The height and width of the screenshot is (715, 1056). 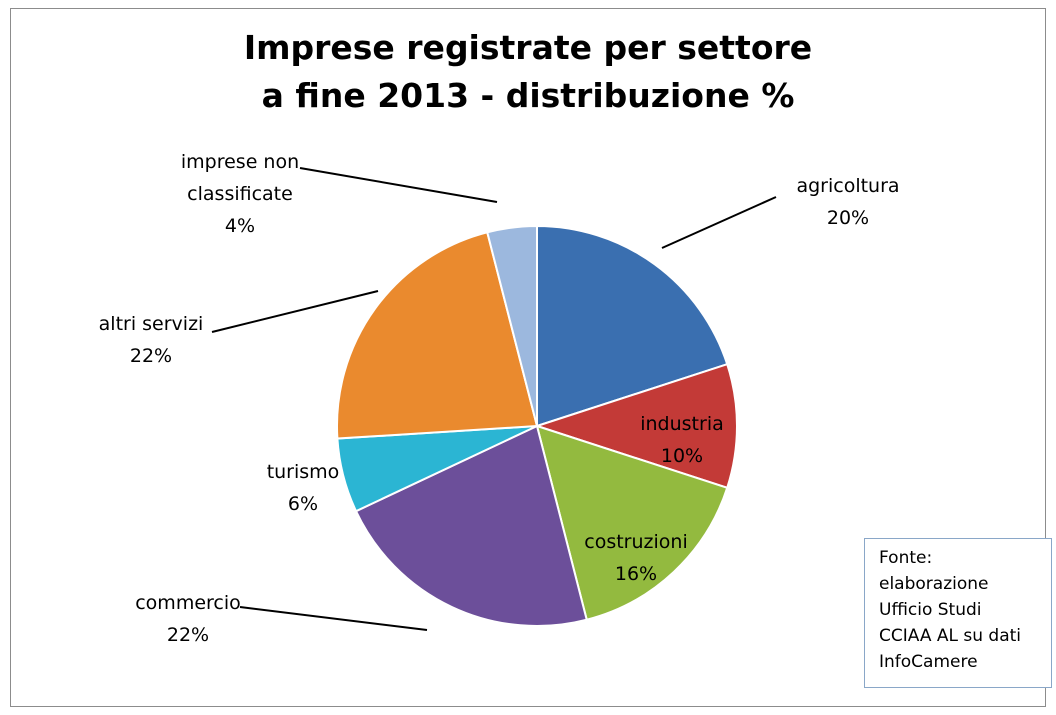 I want to click on pie-slice-imprese-non-classificate, so click(x=512, y=325).